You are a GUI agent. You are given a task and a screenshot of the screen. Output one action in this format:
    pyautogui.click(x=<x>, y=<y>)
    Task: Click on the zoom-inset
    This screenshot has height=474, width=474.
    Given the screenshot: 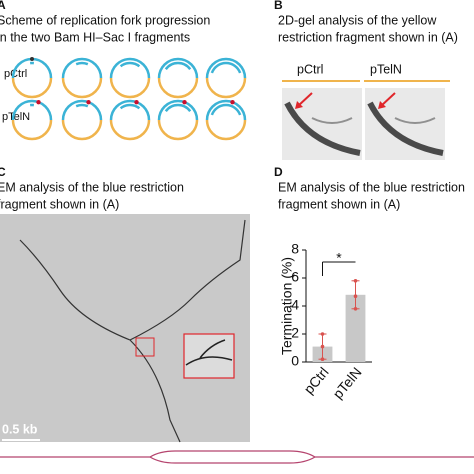 What is the action you would take?
    pyautogui.click(x=209, y=356)
    